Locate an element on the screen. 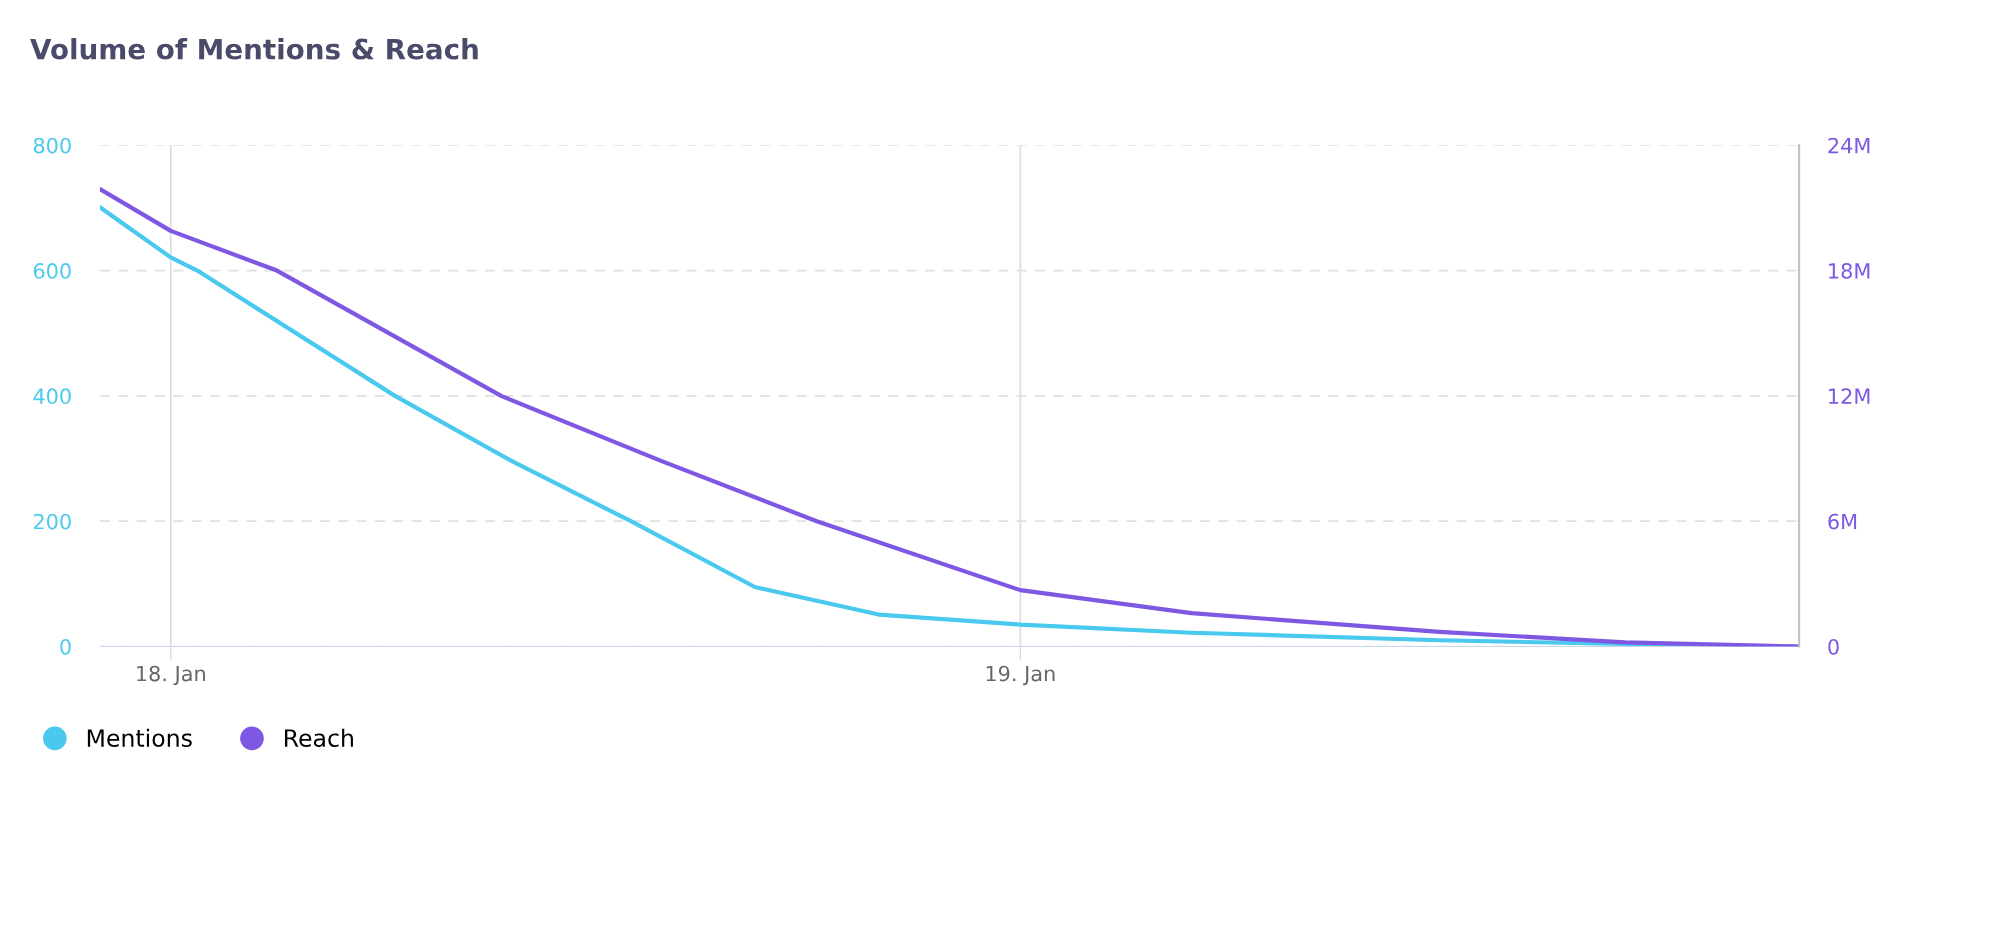 The image size is (1999, 937). y2-tick-label: 0 is located at coordinates (1833, 646).